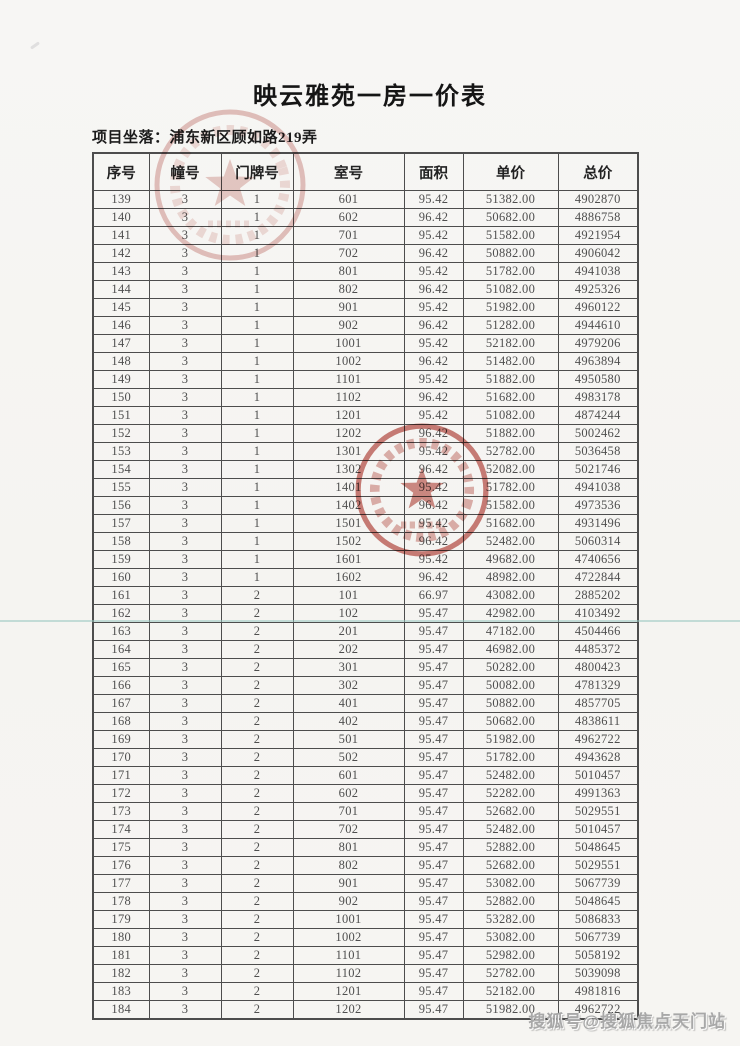 This screenshot has height=1046, width=740. What do you see at coordinates (121, 973) in the screenshot?
I see `table-cell: 182` at bounding box center [121, 973].